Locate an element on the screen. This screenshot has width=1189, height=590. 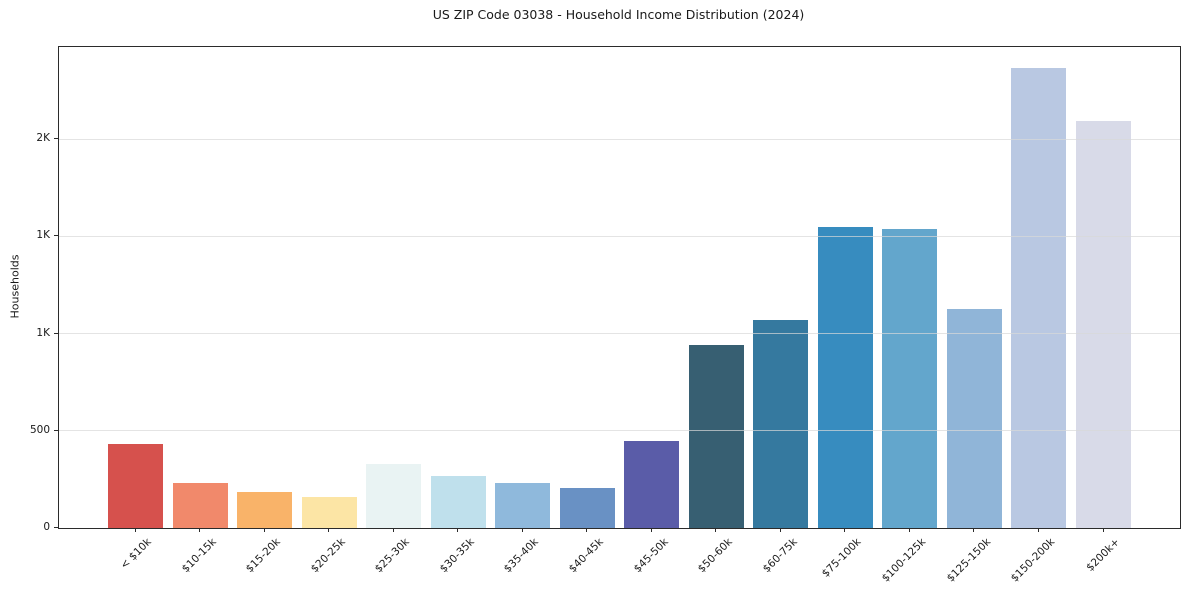
x-tick-label-12: $100-125k is located at coordinates (904, 560).